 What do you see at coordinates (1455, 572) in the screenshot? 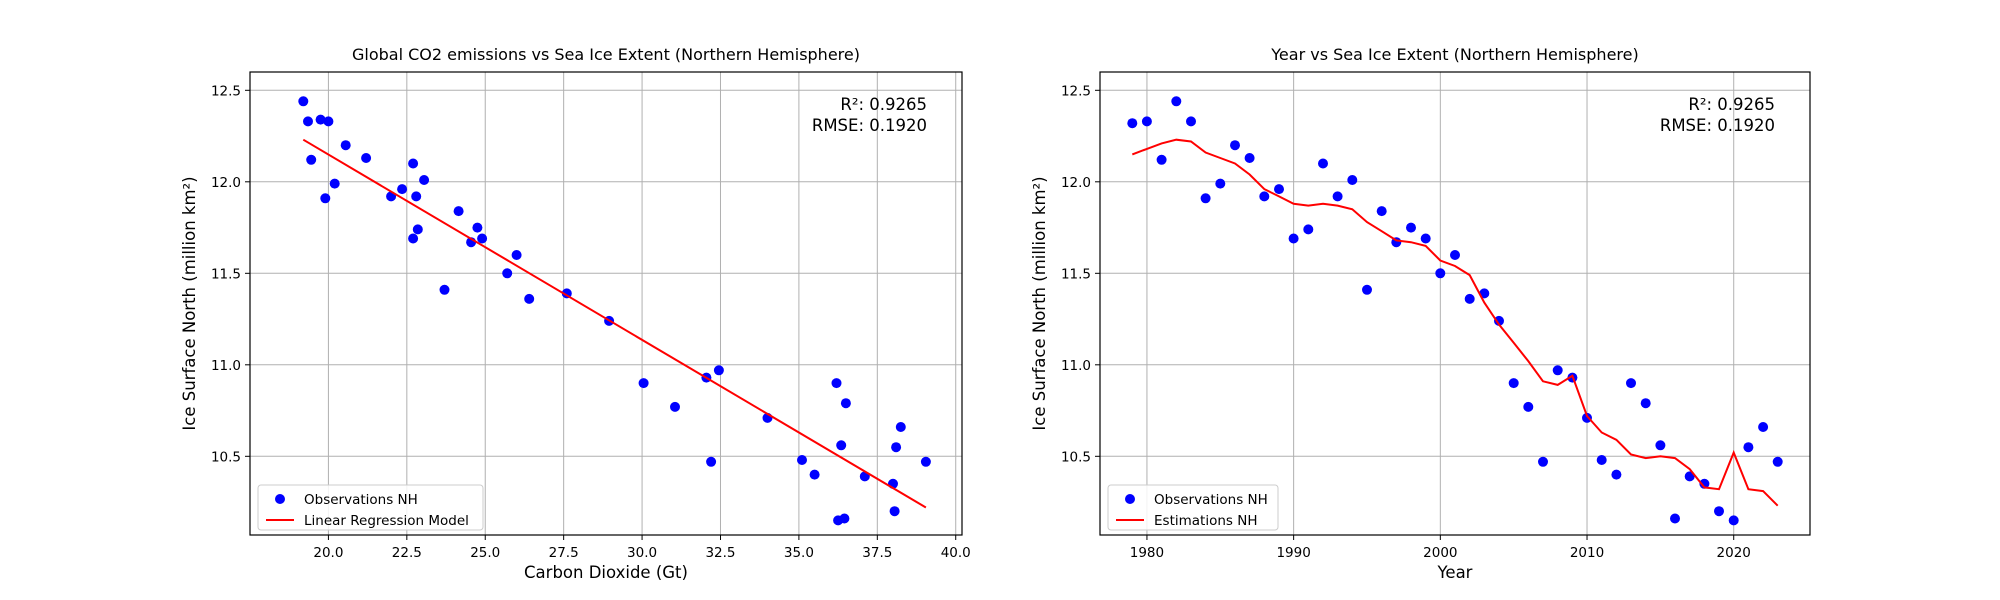
I see `x-axis-label: Year` at bounding box center [1455, 572].